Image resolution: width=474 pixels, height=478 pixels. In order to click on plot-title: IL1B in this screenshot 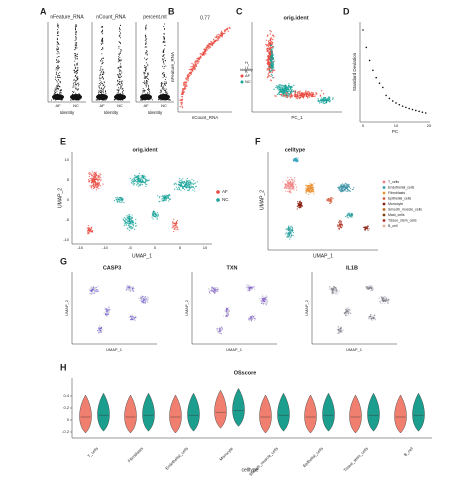, I will do `click(352, 268)`.